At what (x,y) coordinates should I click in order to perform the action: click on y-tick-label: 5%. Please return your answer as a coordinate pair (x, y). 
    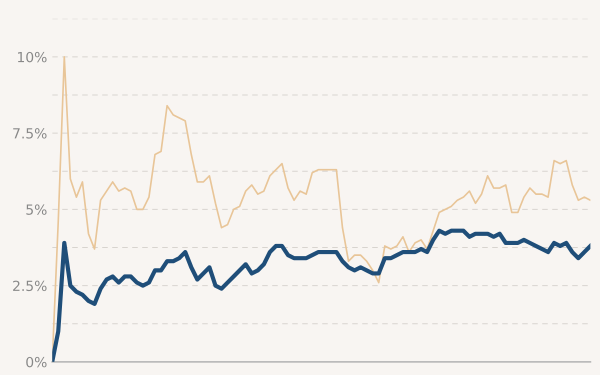
    Looking at the image, I should click on (36, 209).